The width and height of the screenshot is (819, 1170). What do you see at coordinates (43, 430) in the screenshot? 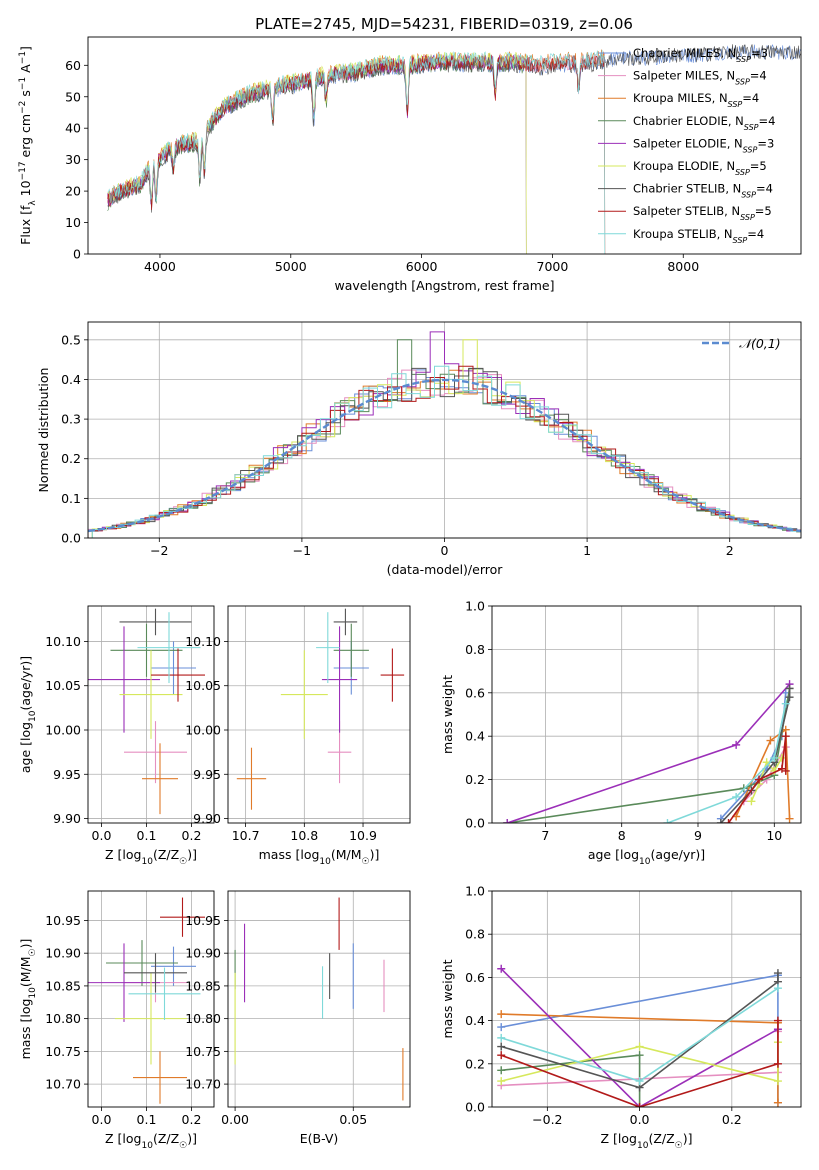
I see `y-axis-label: Normed distribution` at bounding box center [43, 430].